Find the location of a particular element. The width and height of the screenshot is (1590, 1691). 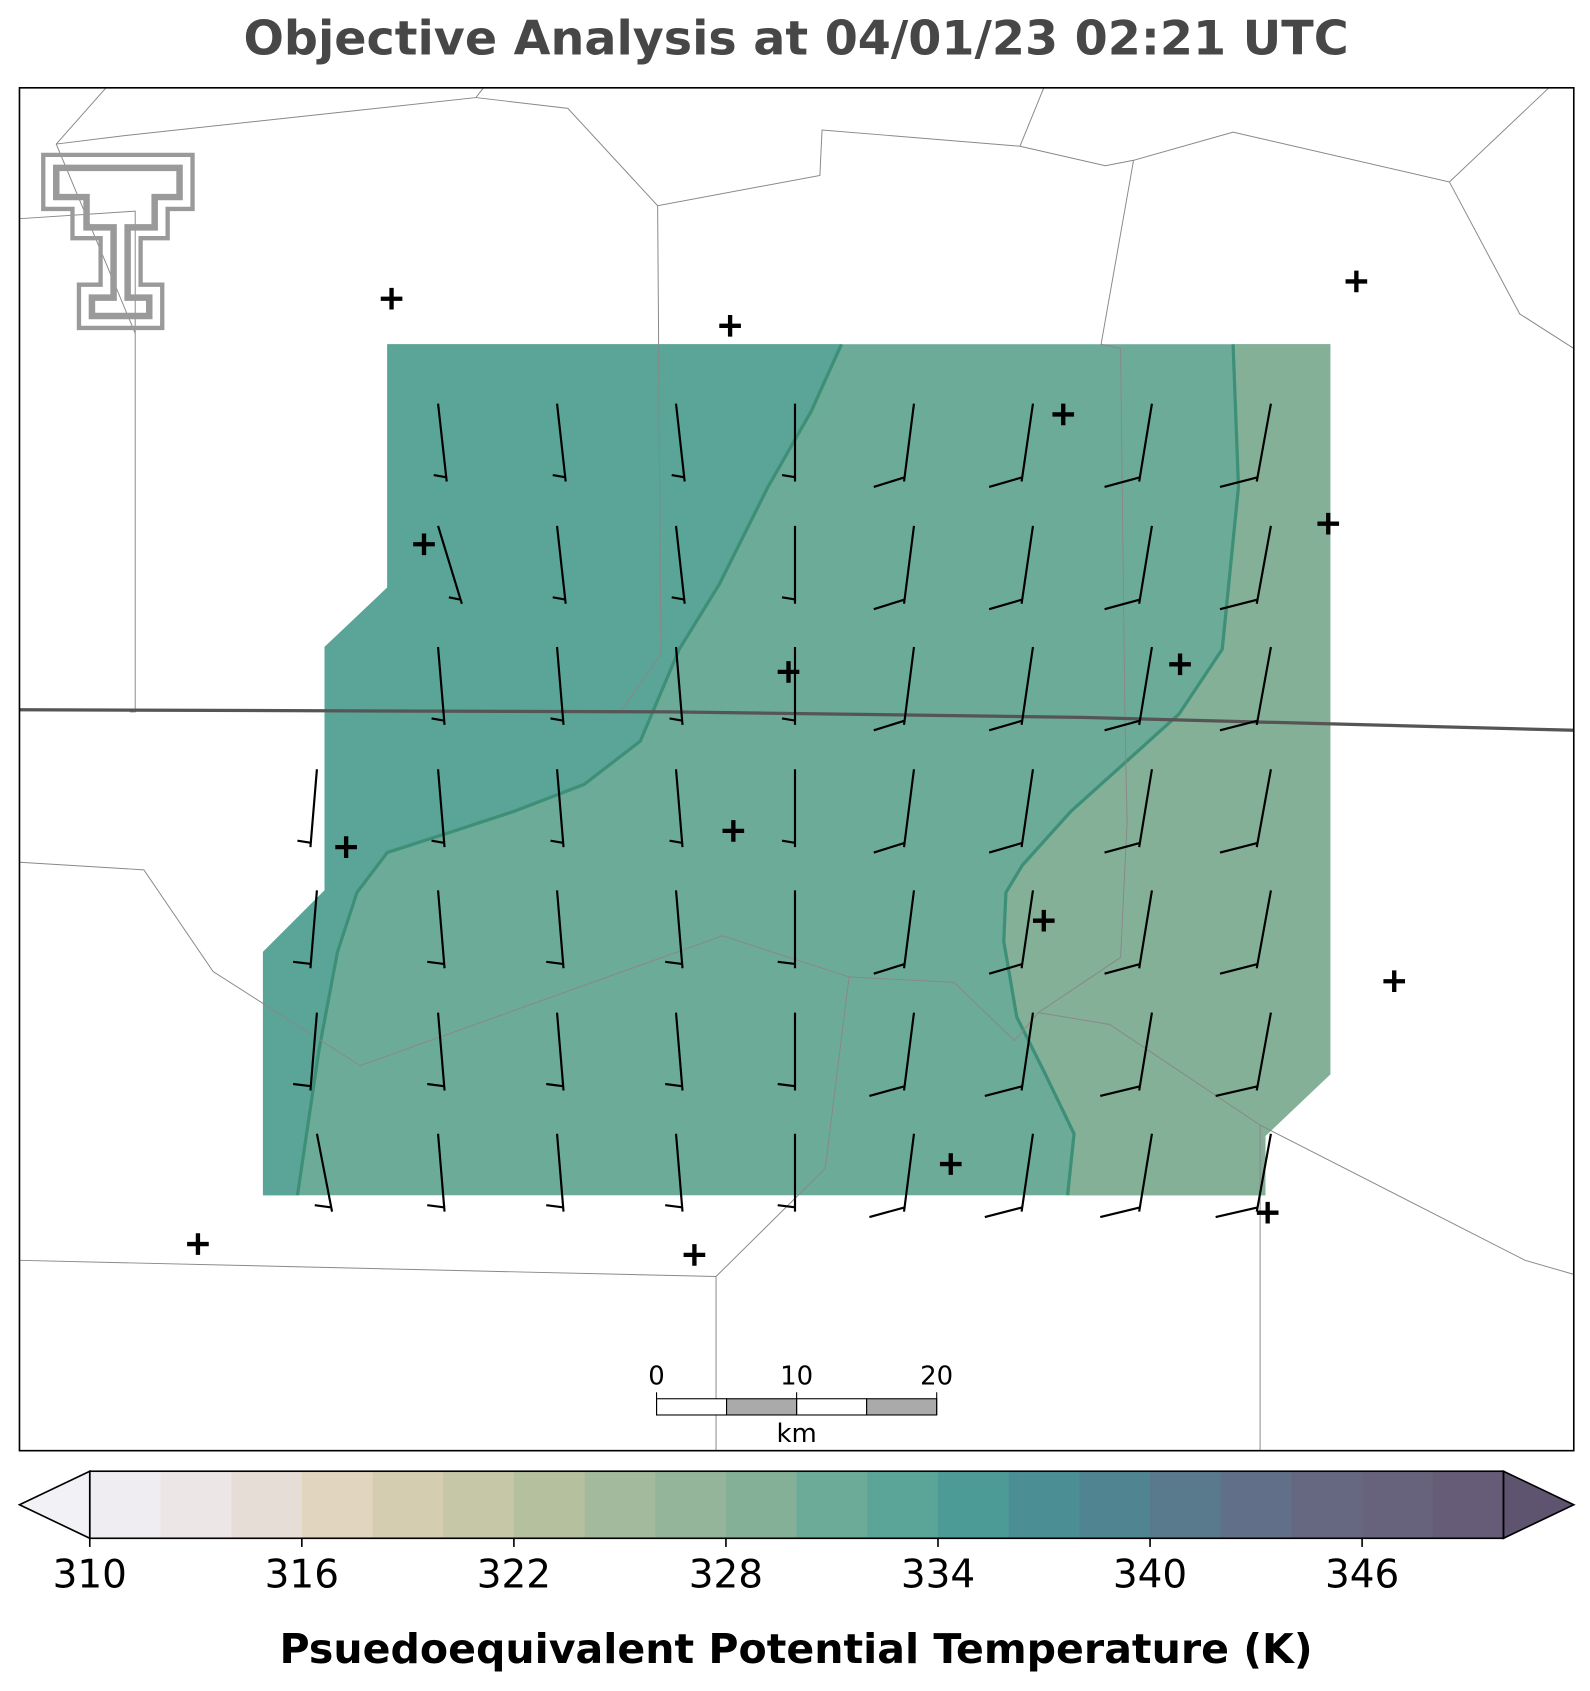

colorbar: 310 316 322 328 334 340 346 is located at coordinates (796, 1533).